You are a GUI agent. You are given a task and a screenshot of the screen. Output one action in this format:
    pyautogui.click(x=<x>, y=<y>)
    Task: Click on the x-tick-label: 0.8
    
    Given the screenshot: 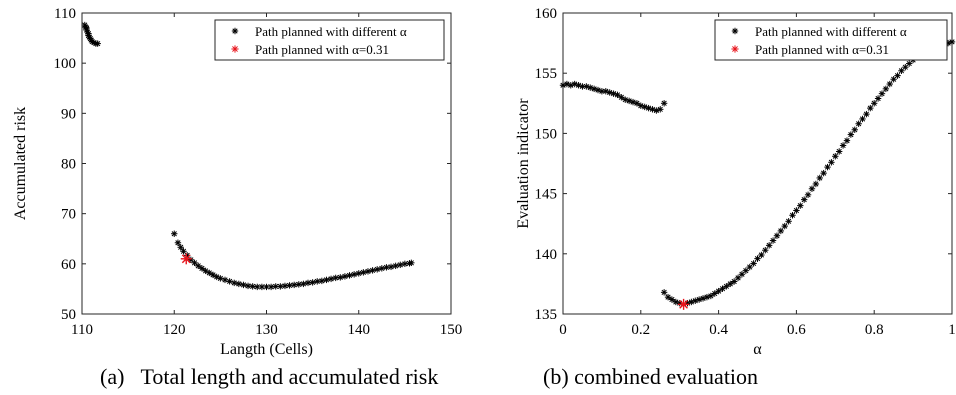 What is the action you would take?
    pyautogui.click(x=874, y=330)
    